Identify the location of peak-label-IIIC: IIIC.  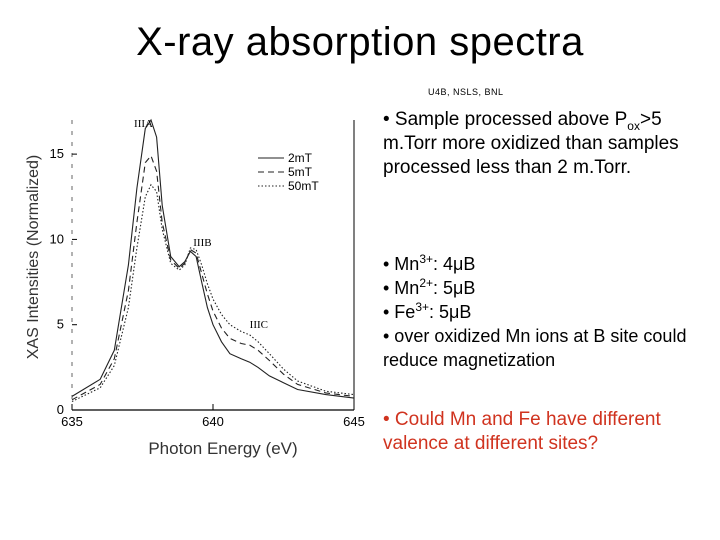
(259, 325).